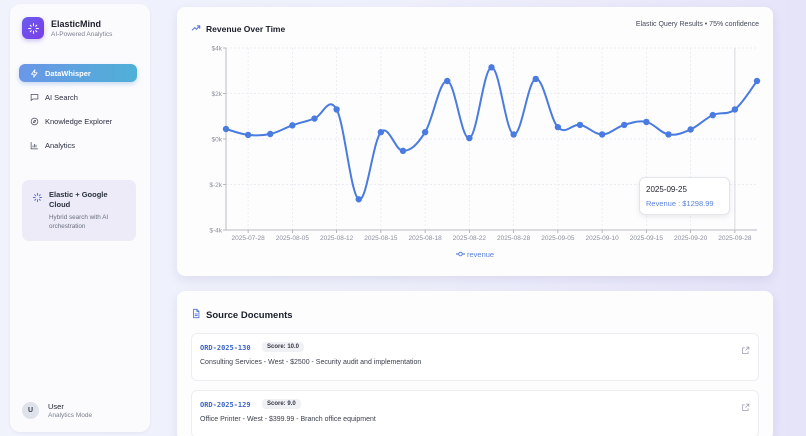 This screenshot has height=436, width=806. Describe the element at coordinates (34, 97) in the screenshot. I see `chat-icon` at that location.